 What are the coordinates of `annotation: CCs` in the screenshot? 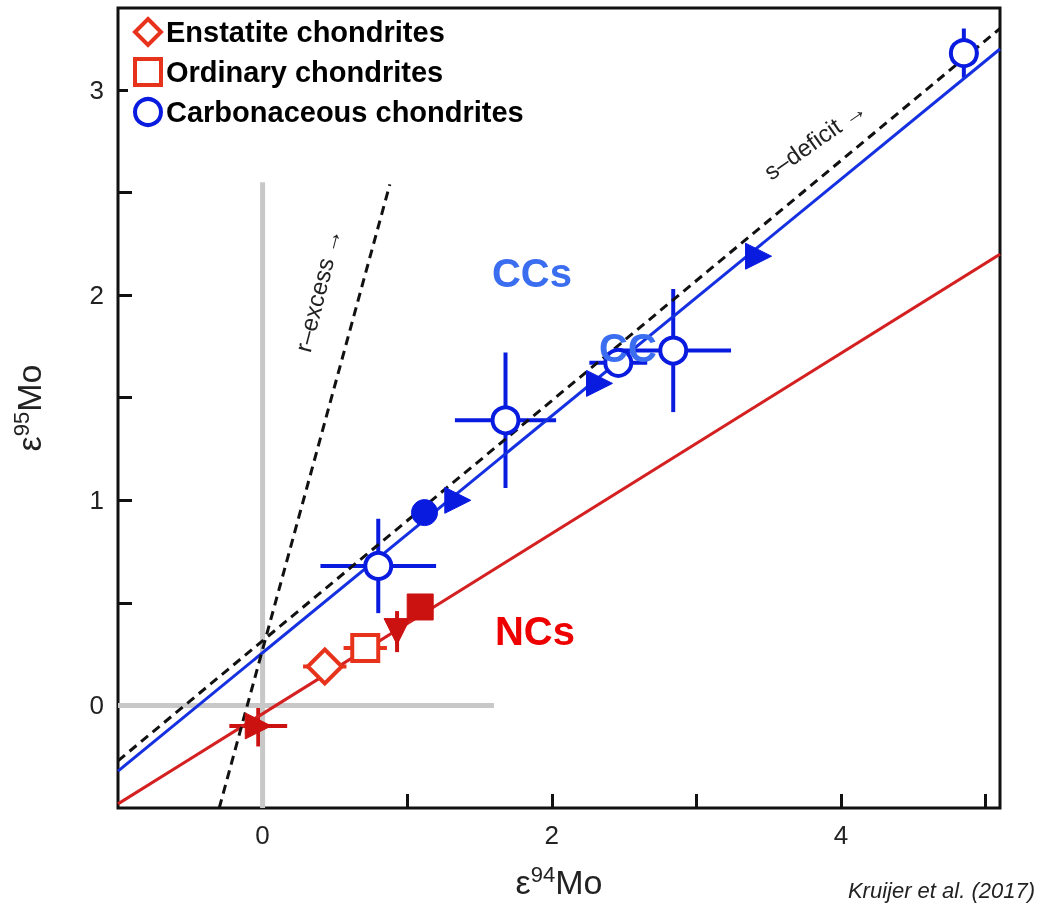 It's located at (532, 273).